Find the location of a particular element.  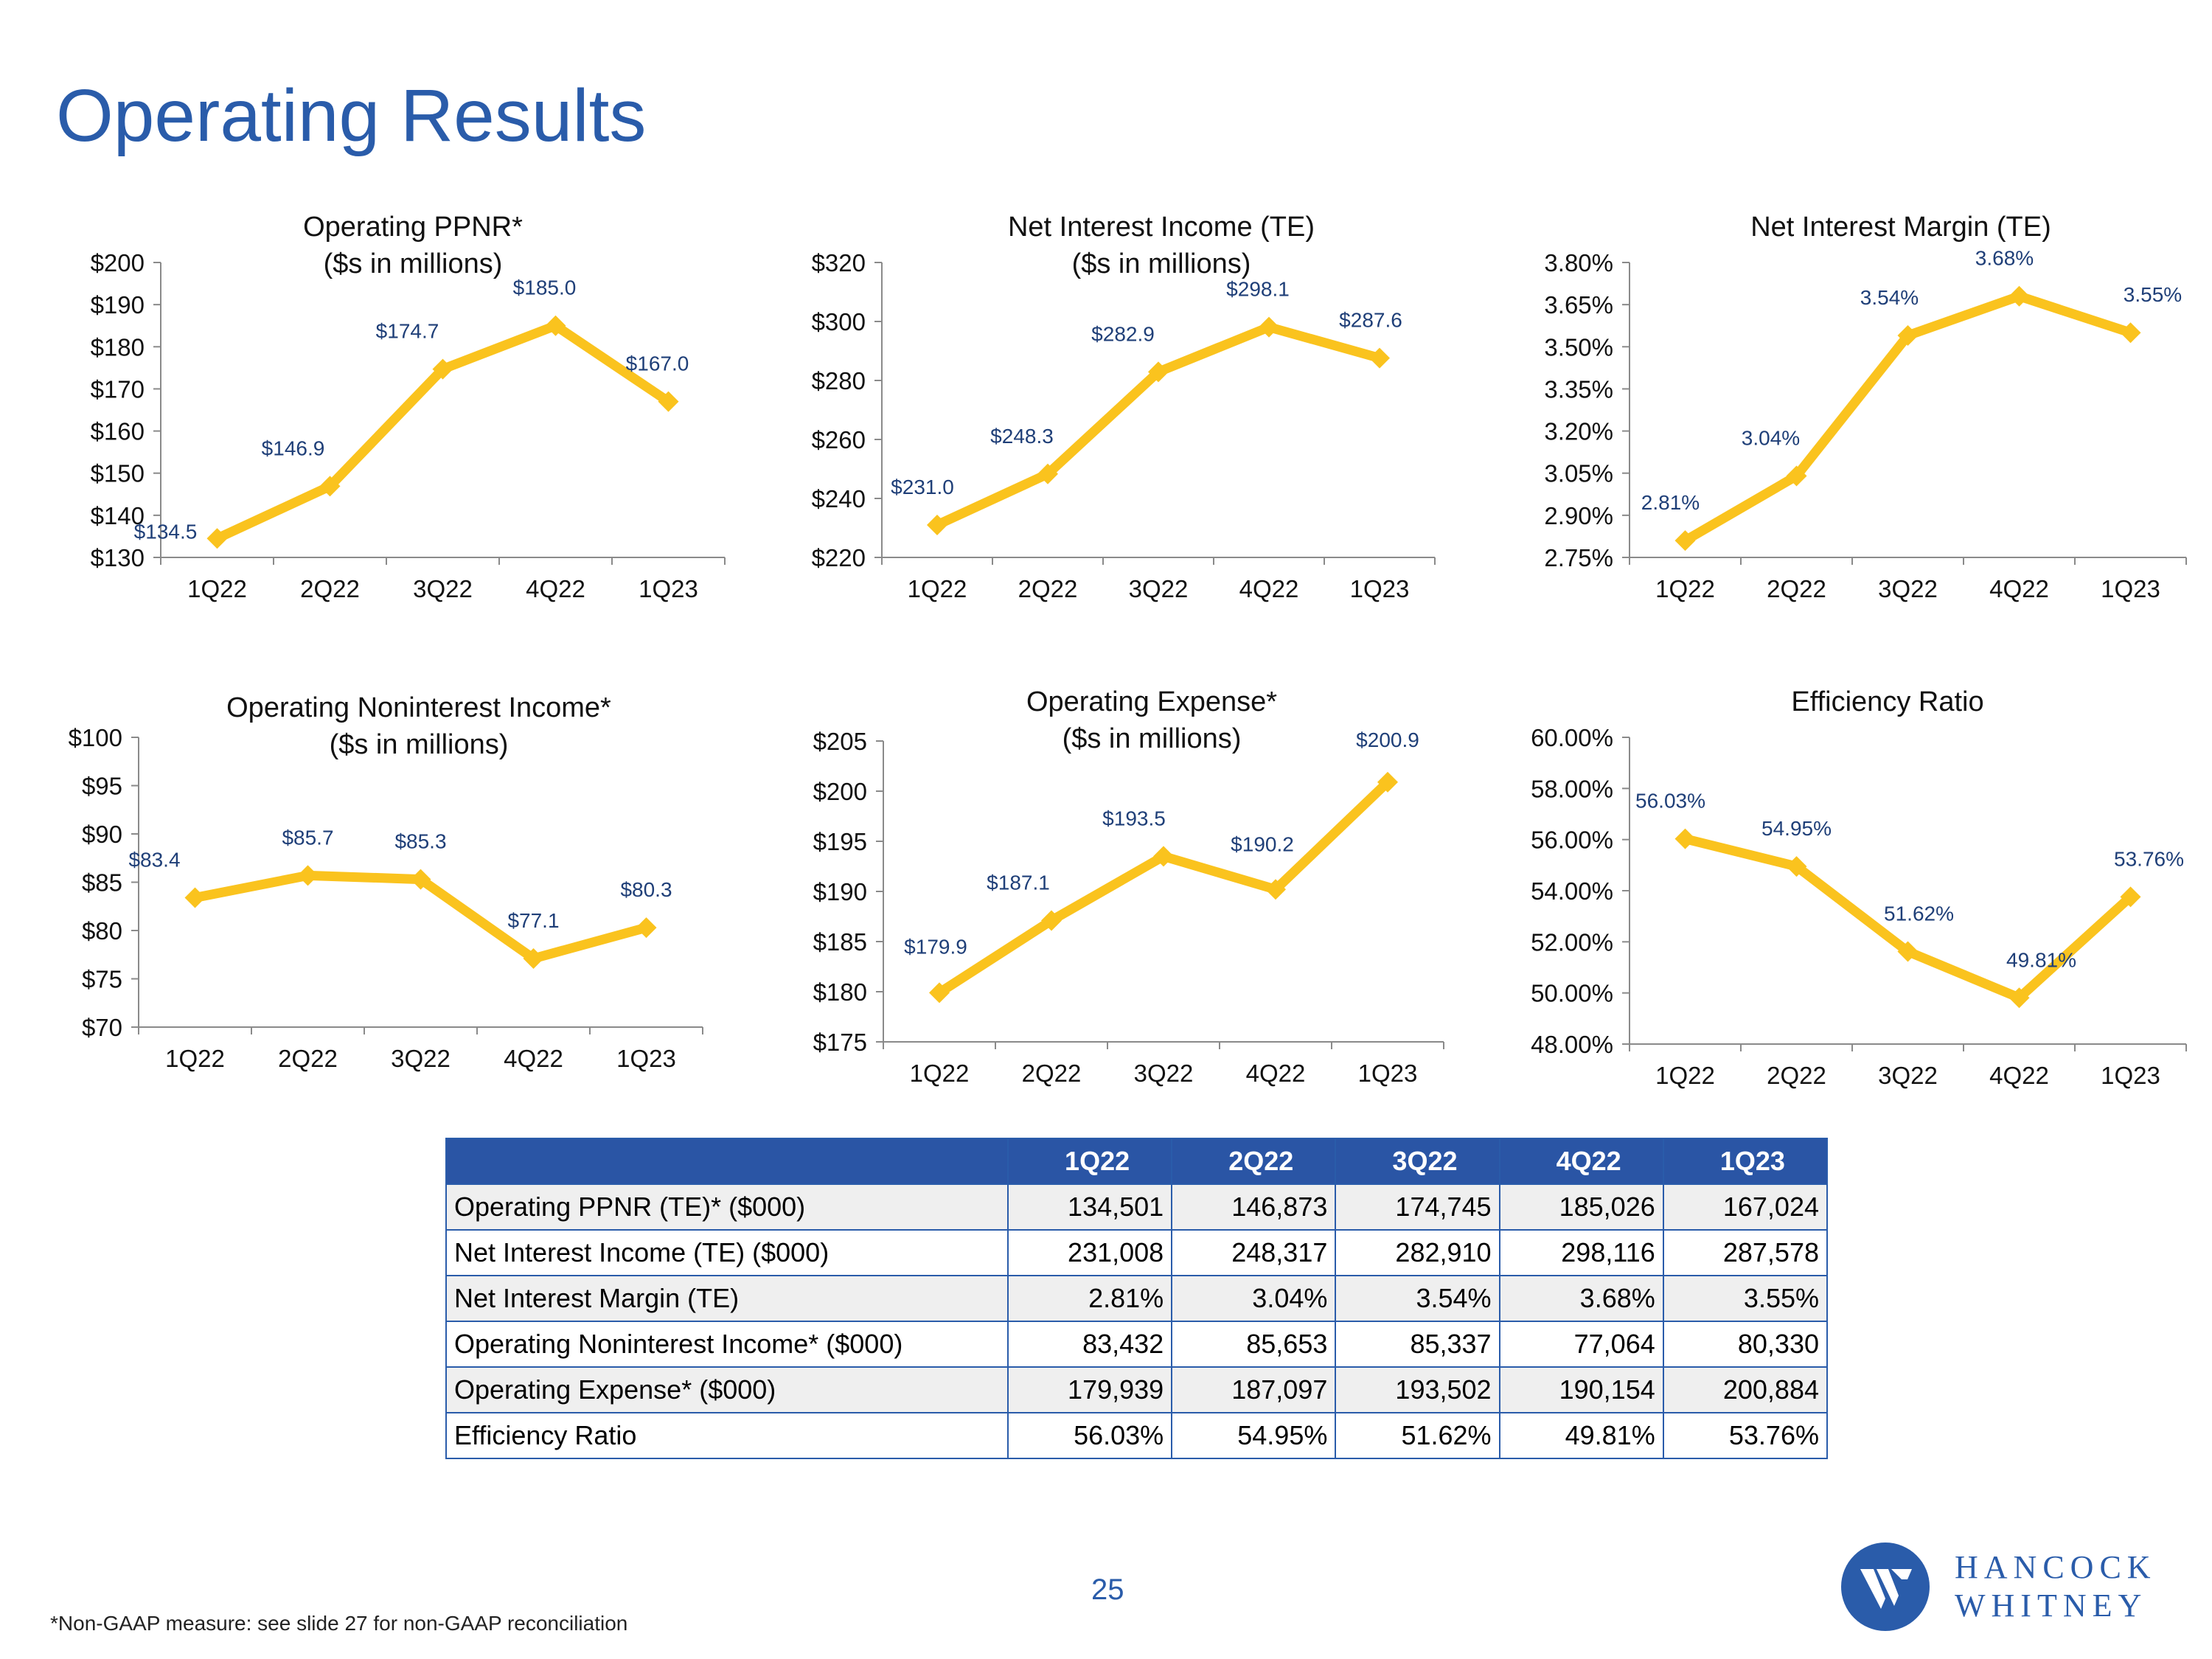

table-cell: 54.95% is located at coordinates (1254, 1435).